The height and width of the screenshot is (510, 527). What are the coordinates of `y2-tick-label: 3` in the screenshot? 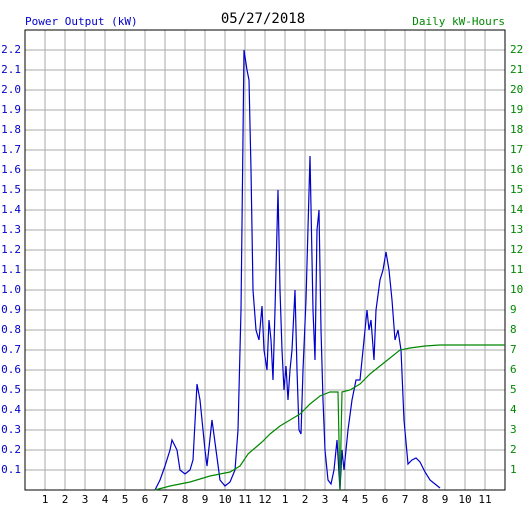 It's located at (513, 429).